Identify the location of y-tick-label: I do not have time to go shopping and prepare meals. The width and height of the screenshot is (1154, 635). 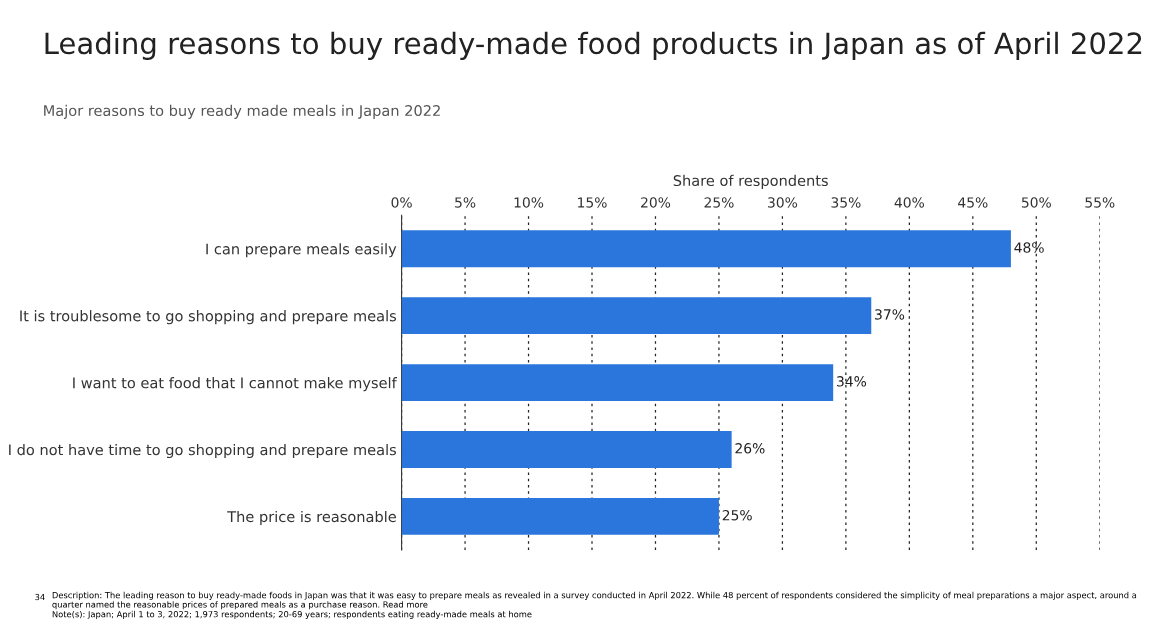
(203, 451).